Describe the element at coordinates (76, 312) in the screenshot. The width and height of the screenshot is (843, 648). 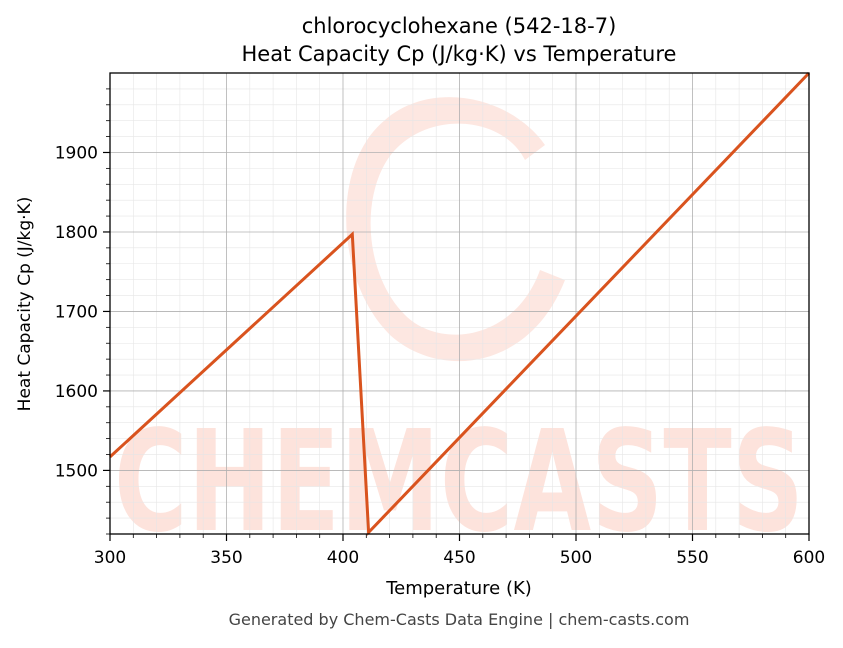
I see `y-tick-label: 1700` at that location.